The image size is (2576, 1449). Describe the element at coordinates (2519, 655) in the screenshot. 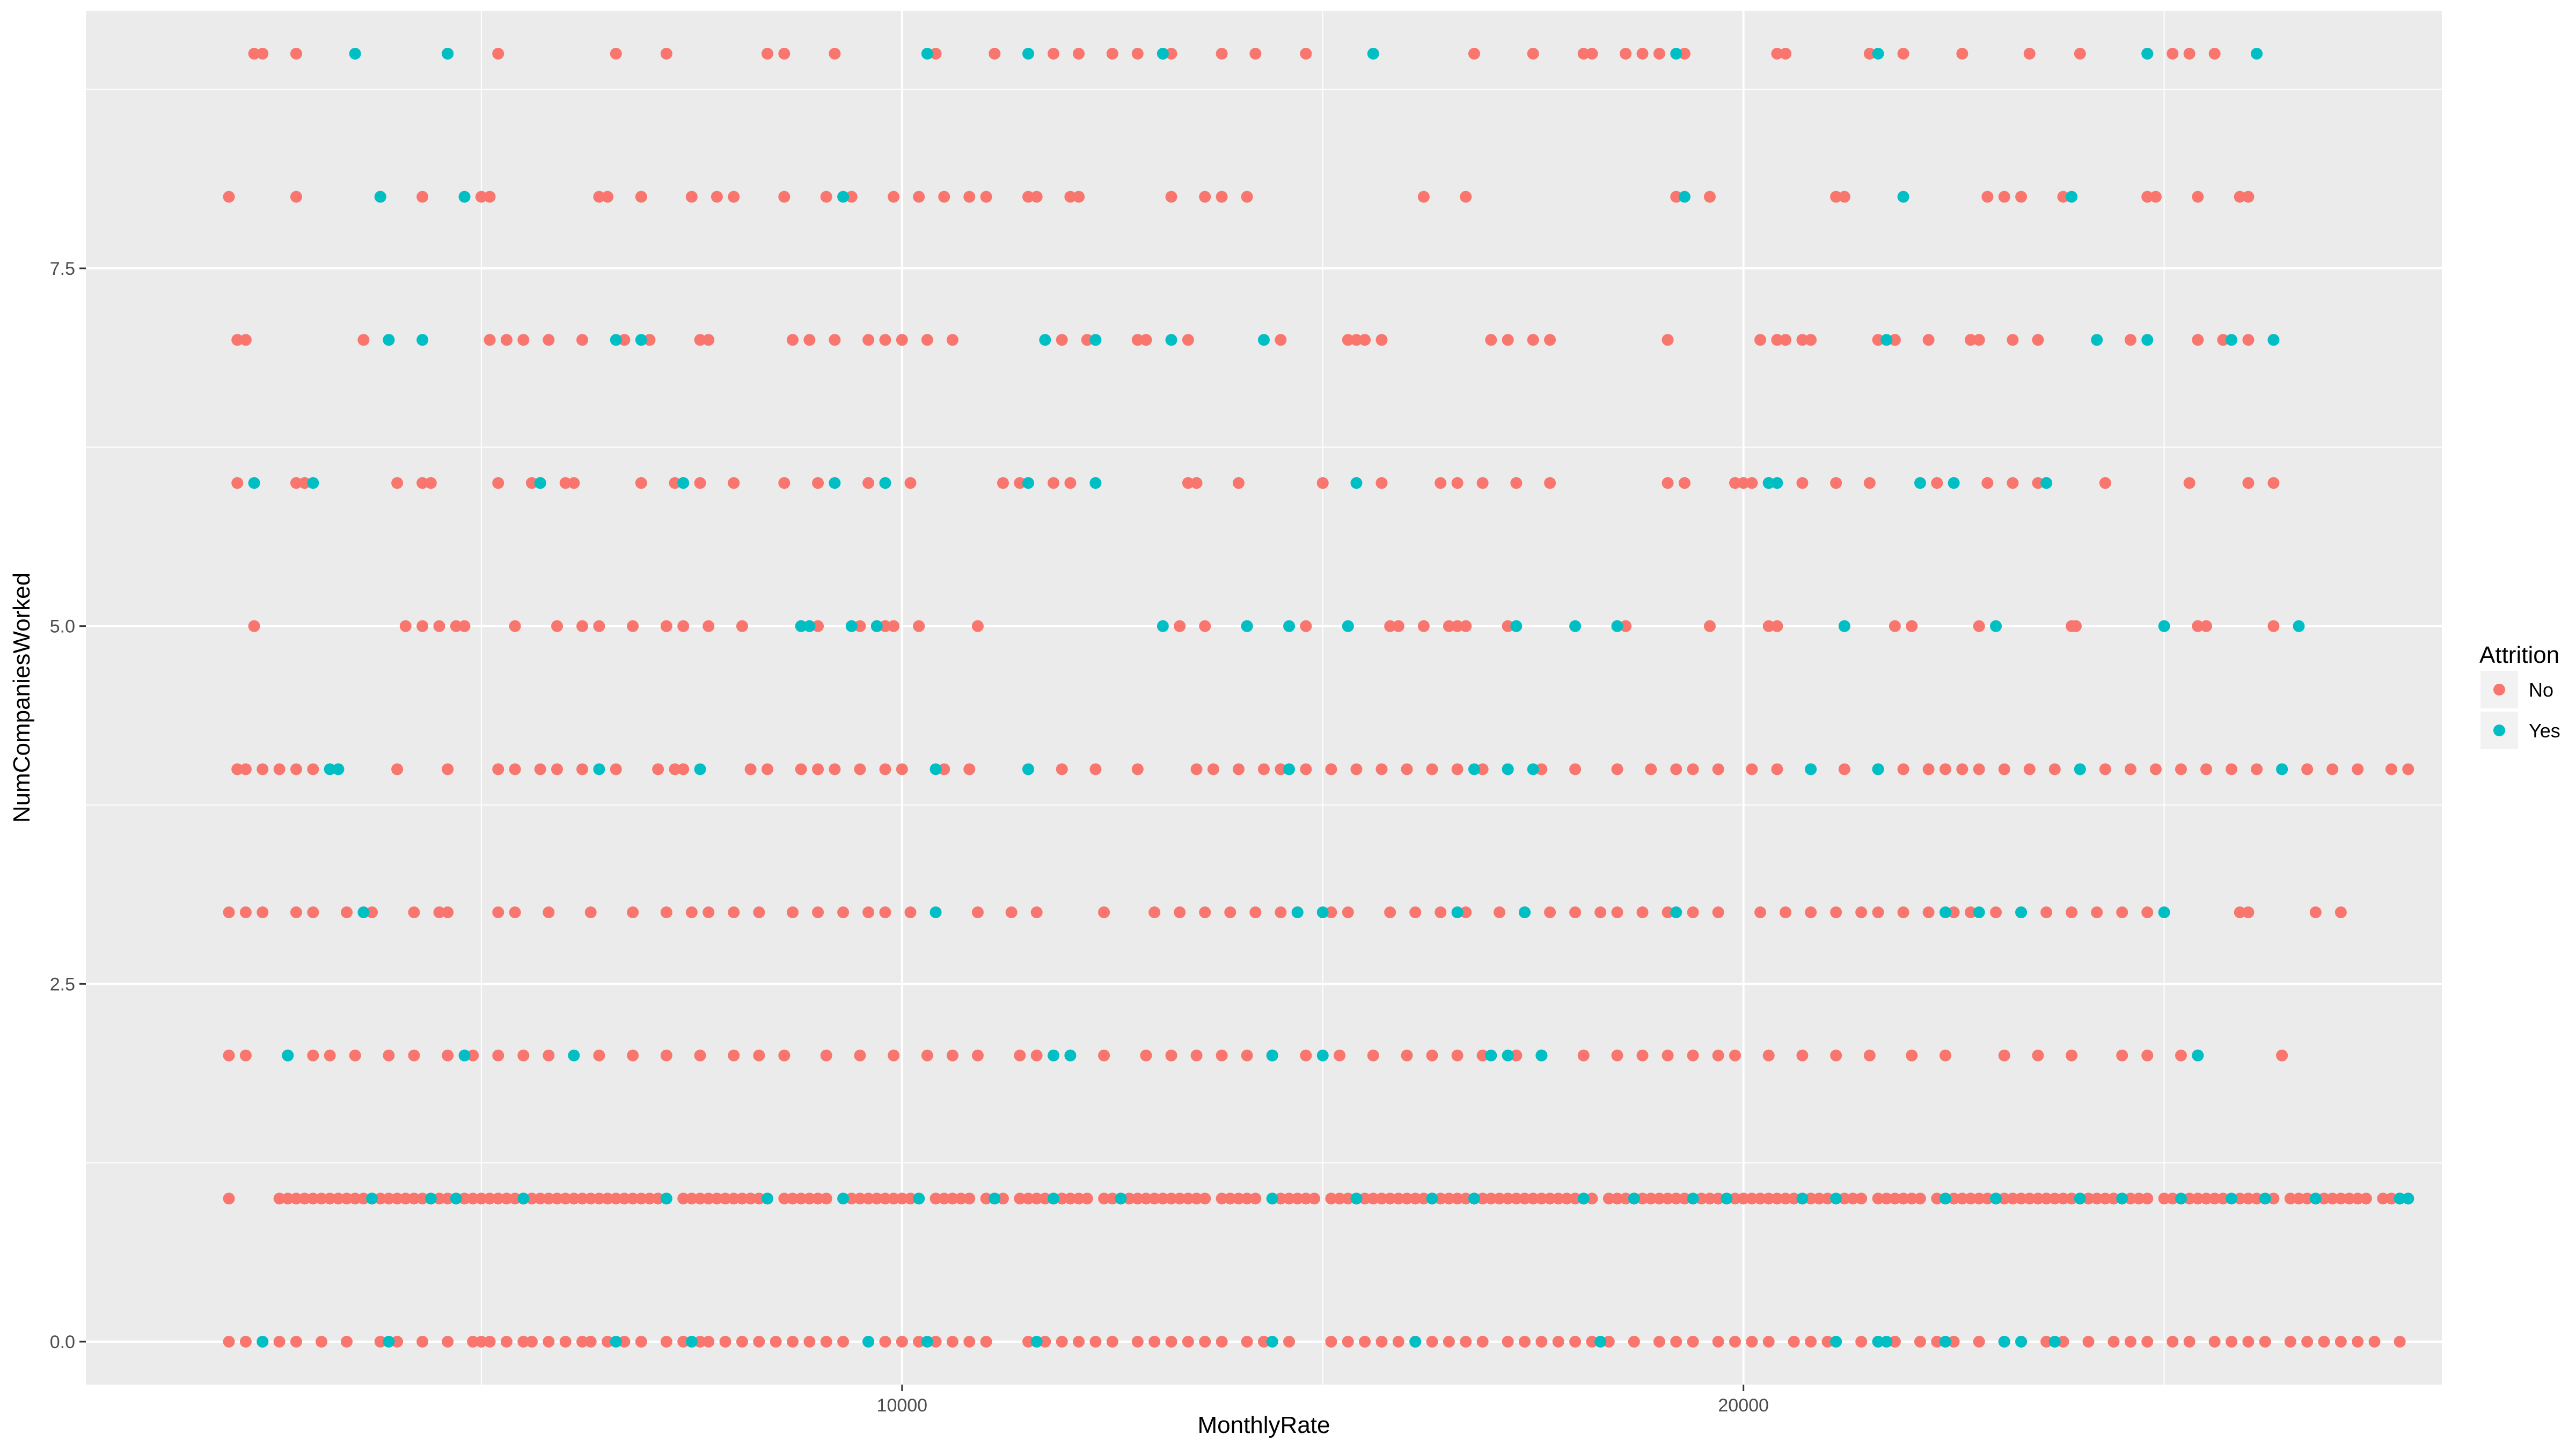

I see `legend-title: Attrition` at that location.